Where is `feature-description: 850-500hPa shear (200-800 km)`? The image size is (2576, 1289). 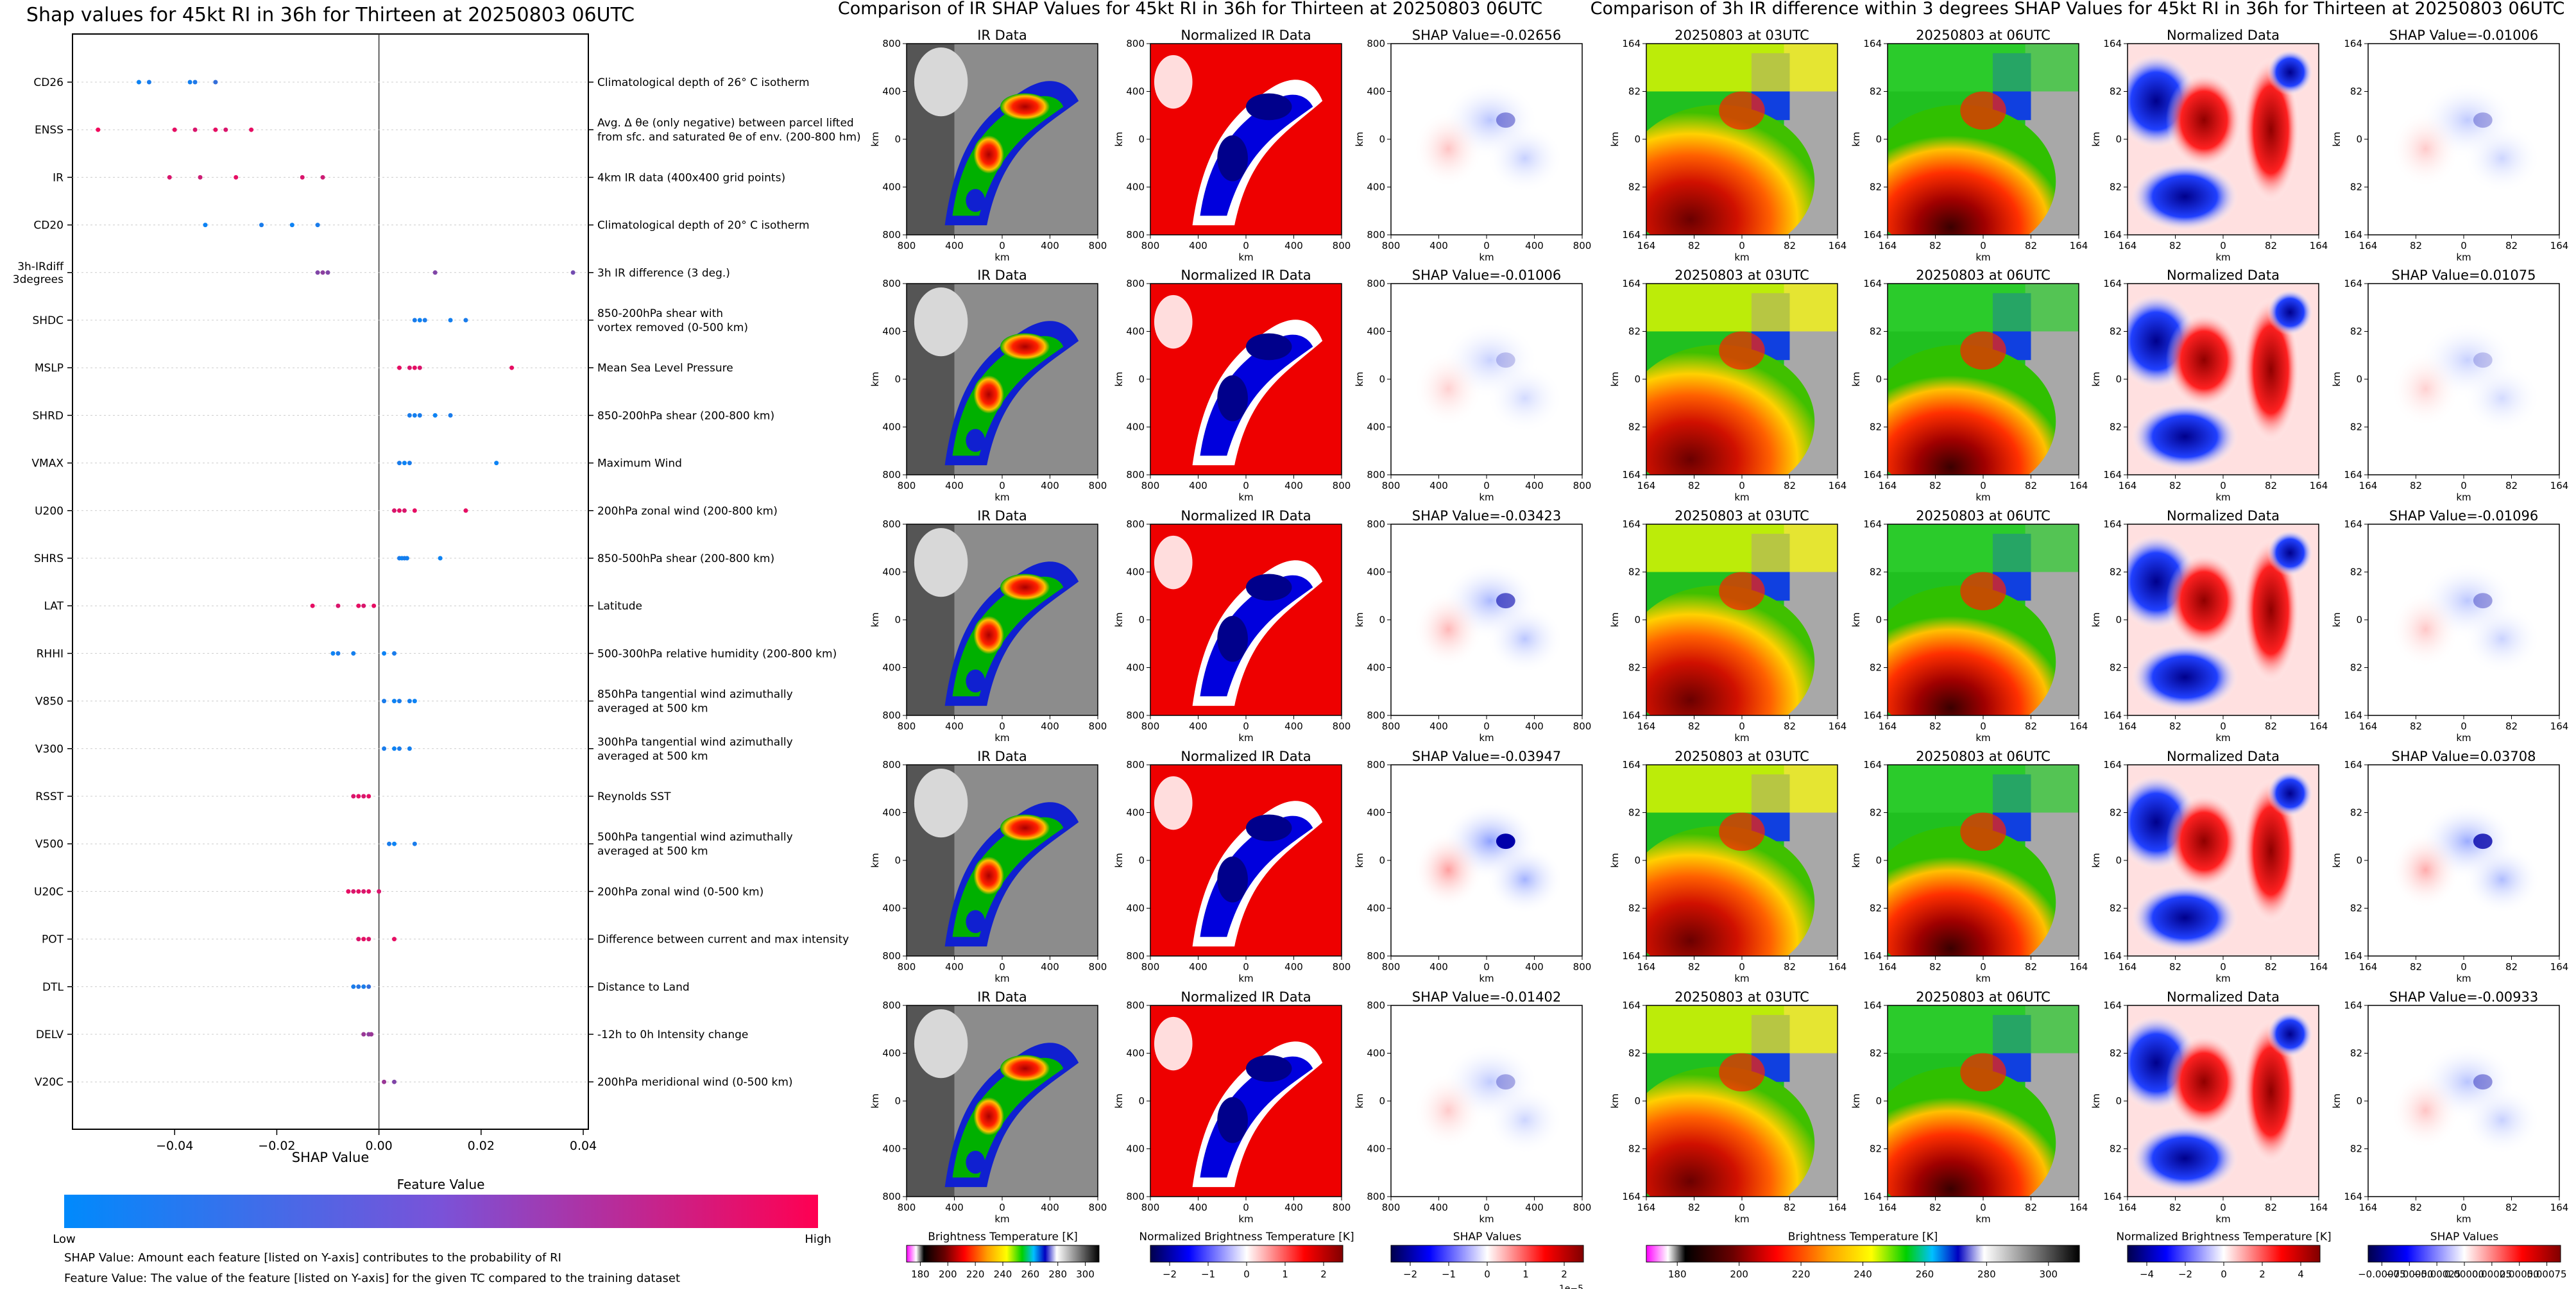
feature-description: 850-500hPa shear (200-800 km) is located at coordinates (686, 558).